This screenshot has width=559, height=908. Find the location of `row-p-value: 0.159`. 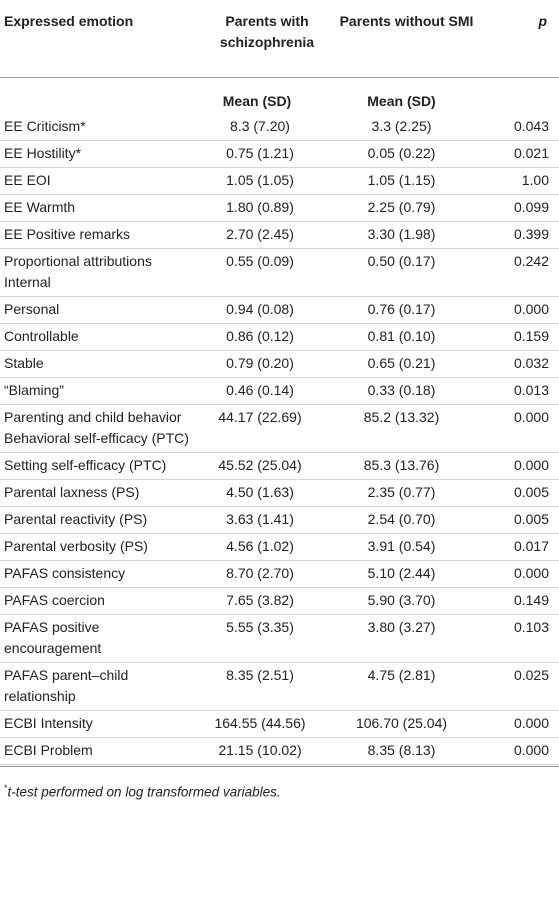

row-p-value: 0.159 is located at coordinates (531, 336).